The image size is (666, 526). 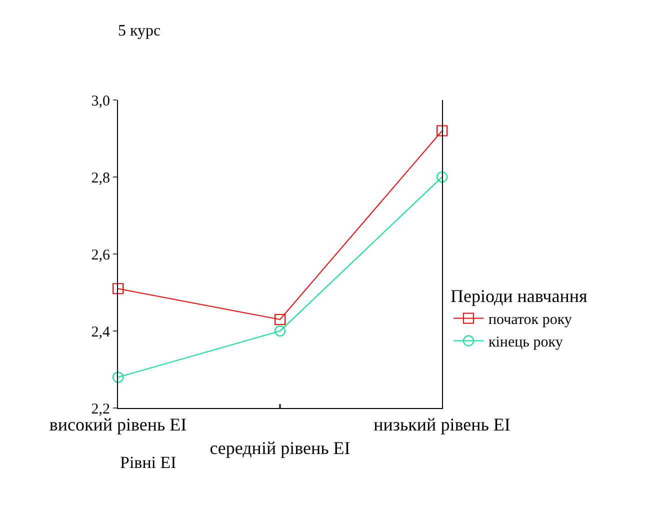 I want to click on x-tick-label: низький рівень EI, so click(x=442, y=424).